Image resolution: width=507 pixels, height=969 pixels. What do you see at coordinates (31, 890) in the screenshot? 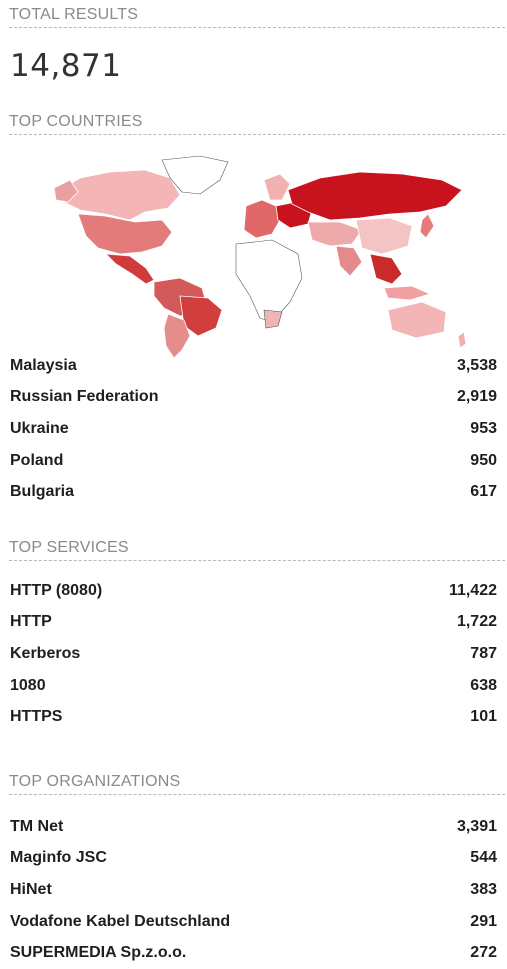
I see `organization-name: HiNet` at bounding box center [31, 890].